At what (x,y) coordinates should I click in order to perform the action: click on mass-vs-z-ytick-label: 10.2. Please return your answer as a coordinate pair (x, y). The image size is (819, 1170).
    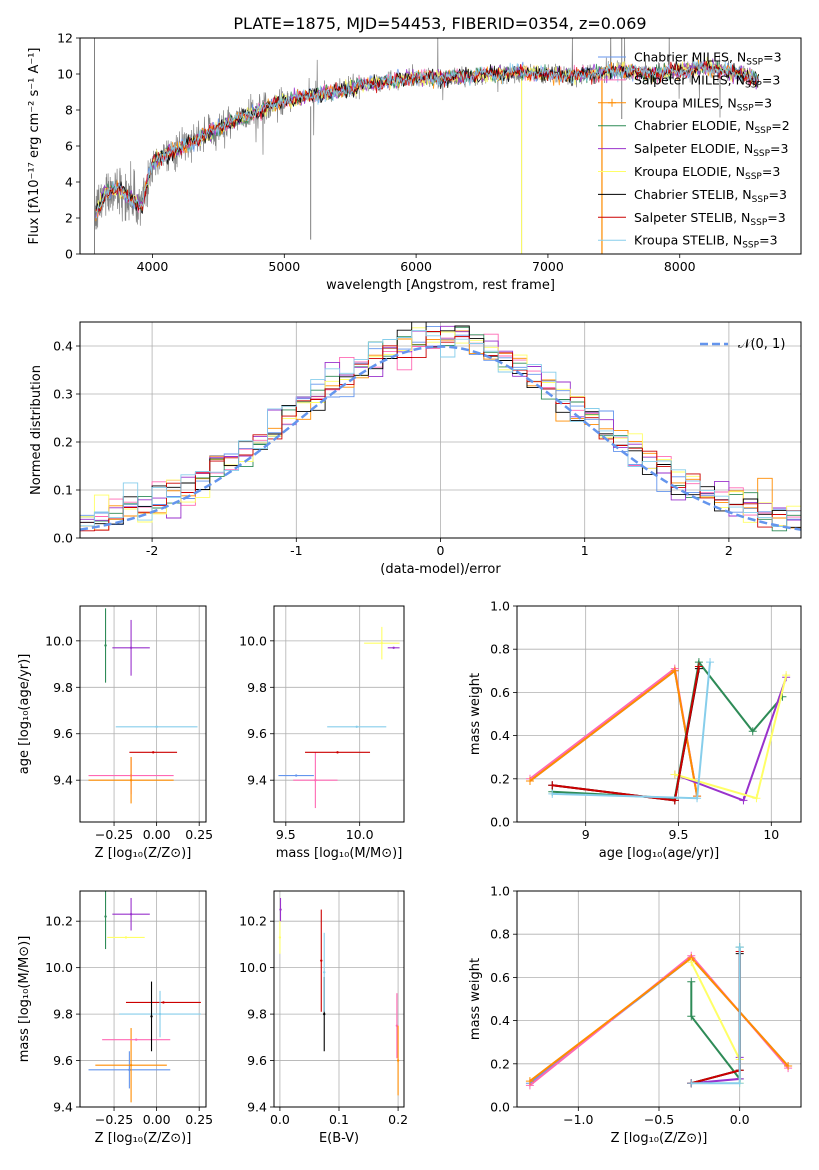
    Looking at the image, I should click on (59, 921).